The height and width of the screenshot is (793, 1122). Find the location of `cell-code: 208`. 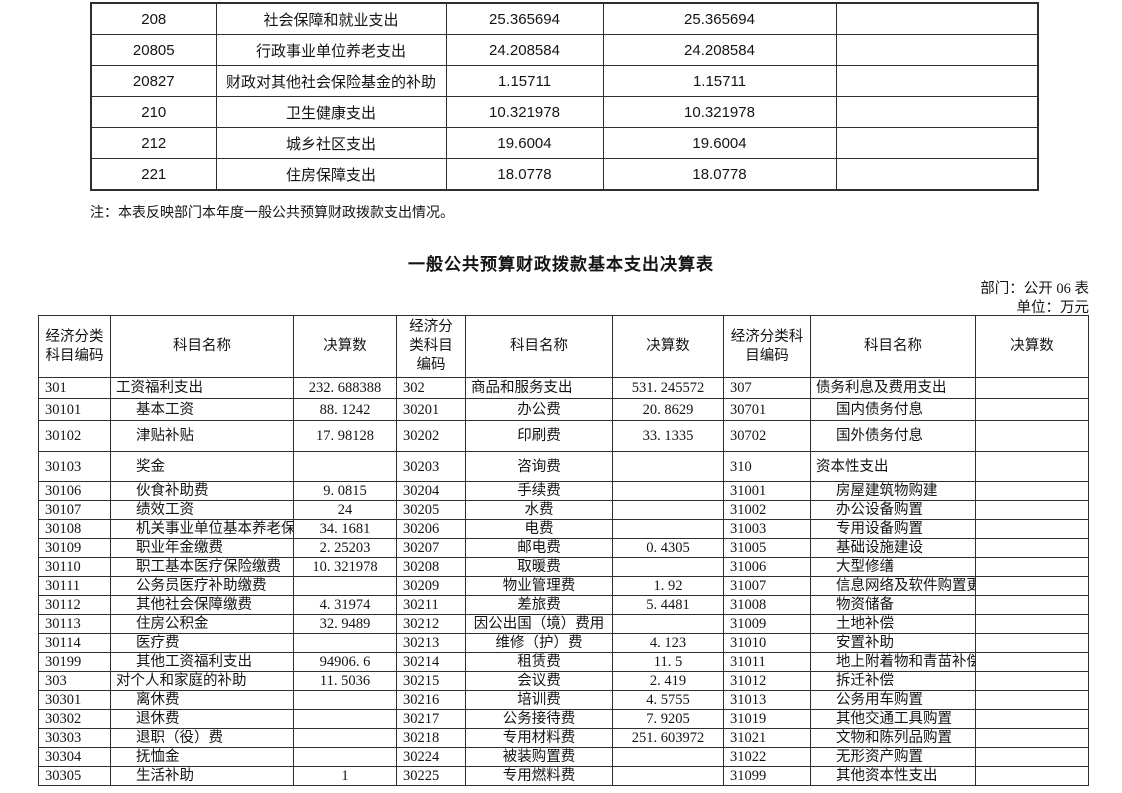

cell-code: 208 is located at coordinates (153, 18).